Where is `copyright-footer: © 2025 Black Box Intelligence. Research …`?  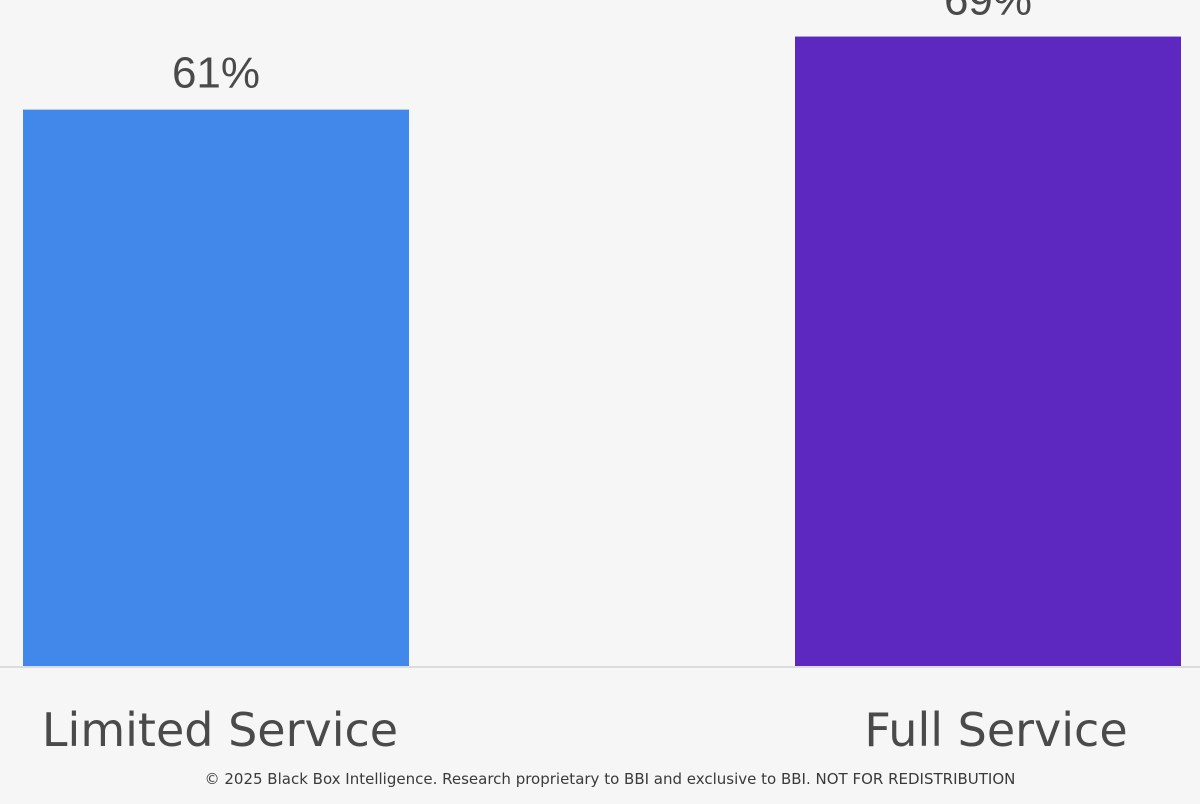
copyright-footer: © 2025 Black Box Intelligence. Research … is located at coordinates (610, 779).